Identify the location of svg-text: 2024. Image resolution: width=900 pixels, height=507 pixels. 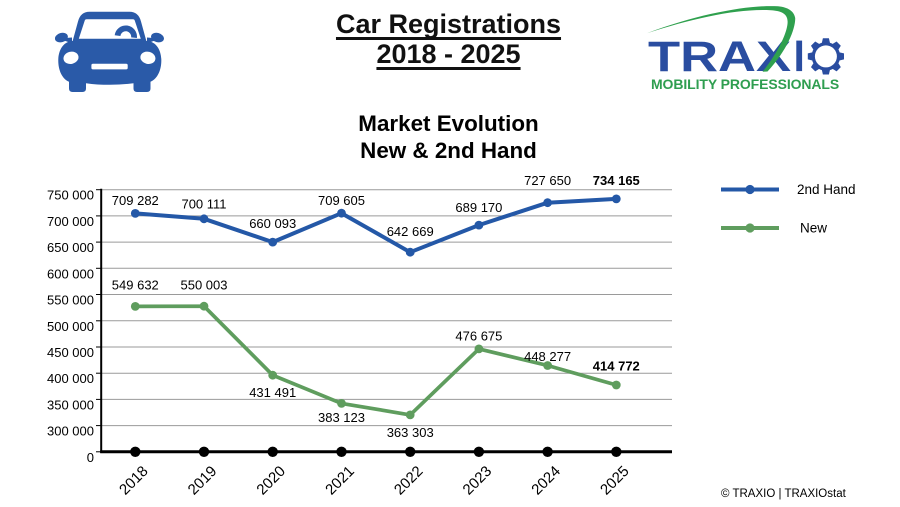
(546, 481).